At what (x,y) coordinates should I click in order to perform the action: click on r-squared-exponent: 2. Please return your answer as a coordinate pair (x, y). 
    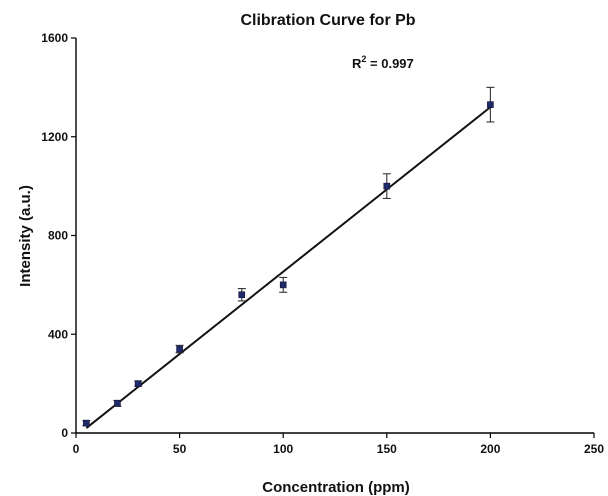
    Looking at the image, I should click on (363, 59).